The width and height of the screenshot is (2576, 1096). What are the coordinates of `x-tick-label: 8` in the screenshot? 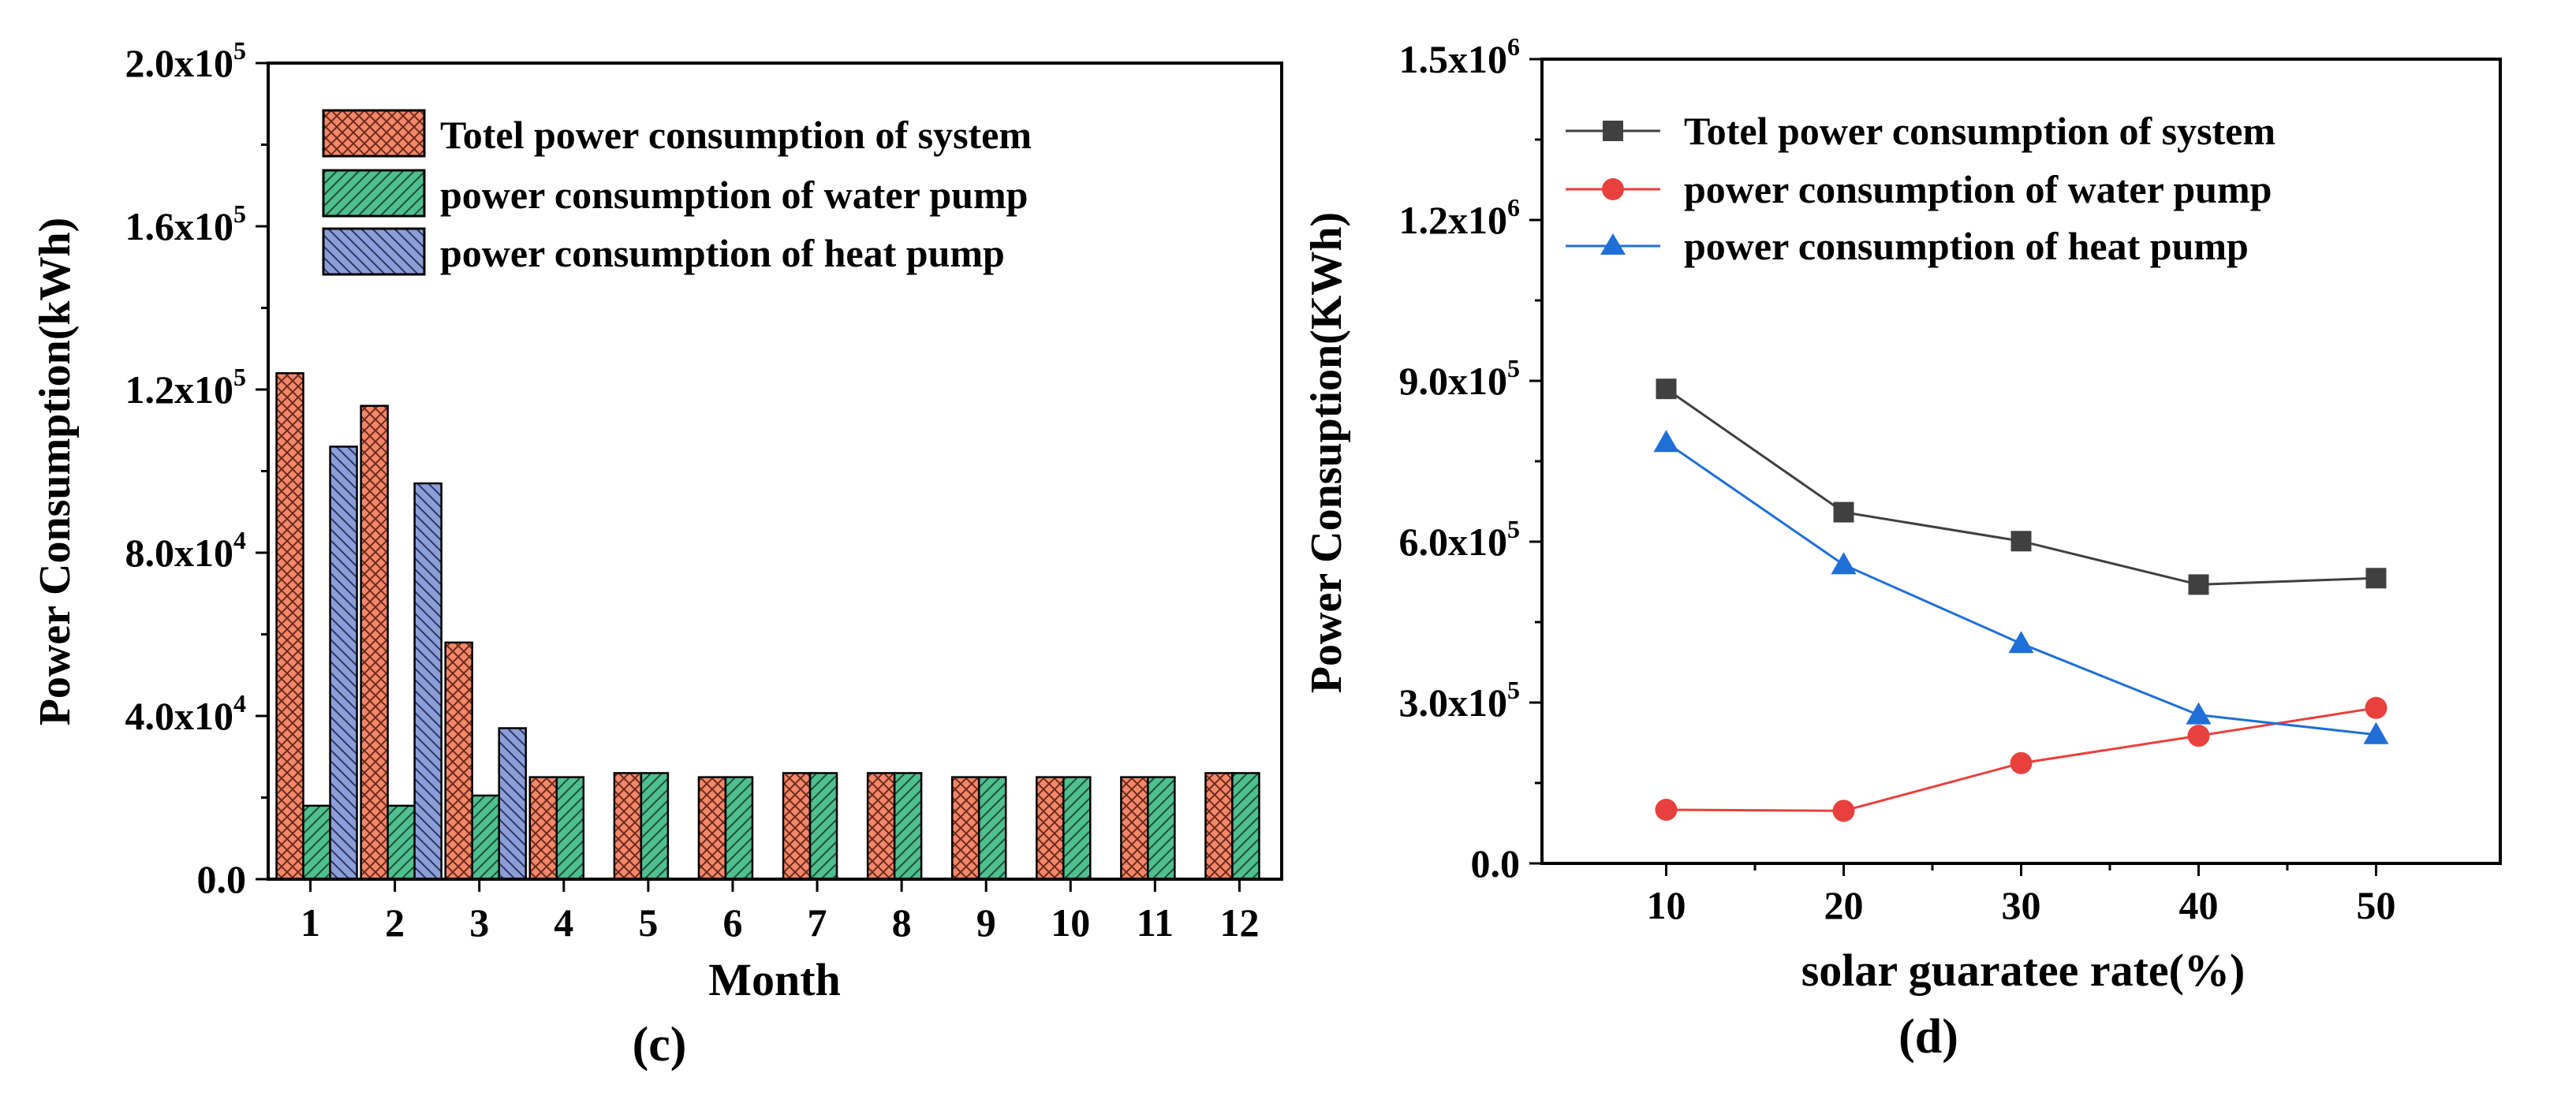 It's located at (902, 922).